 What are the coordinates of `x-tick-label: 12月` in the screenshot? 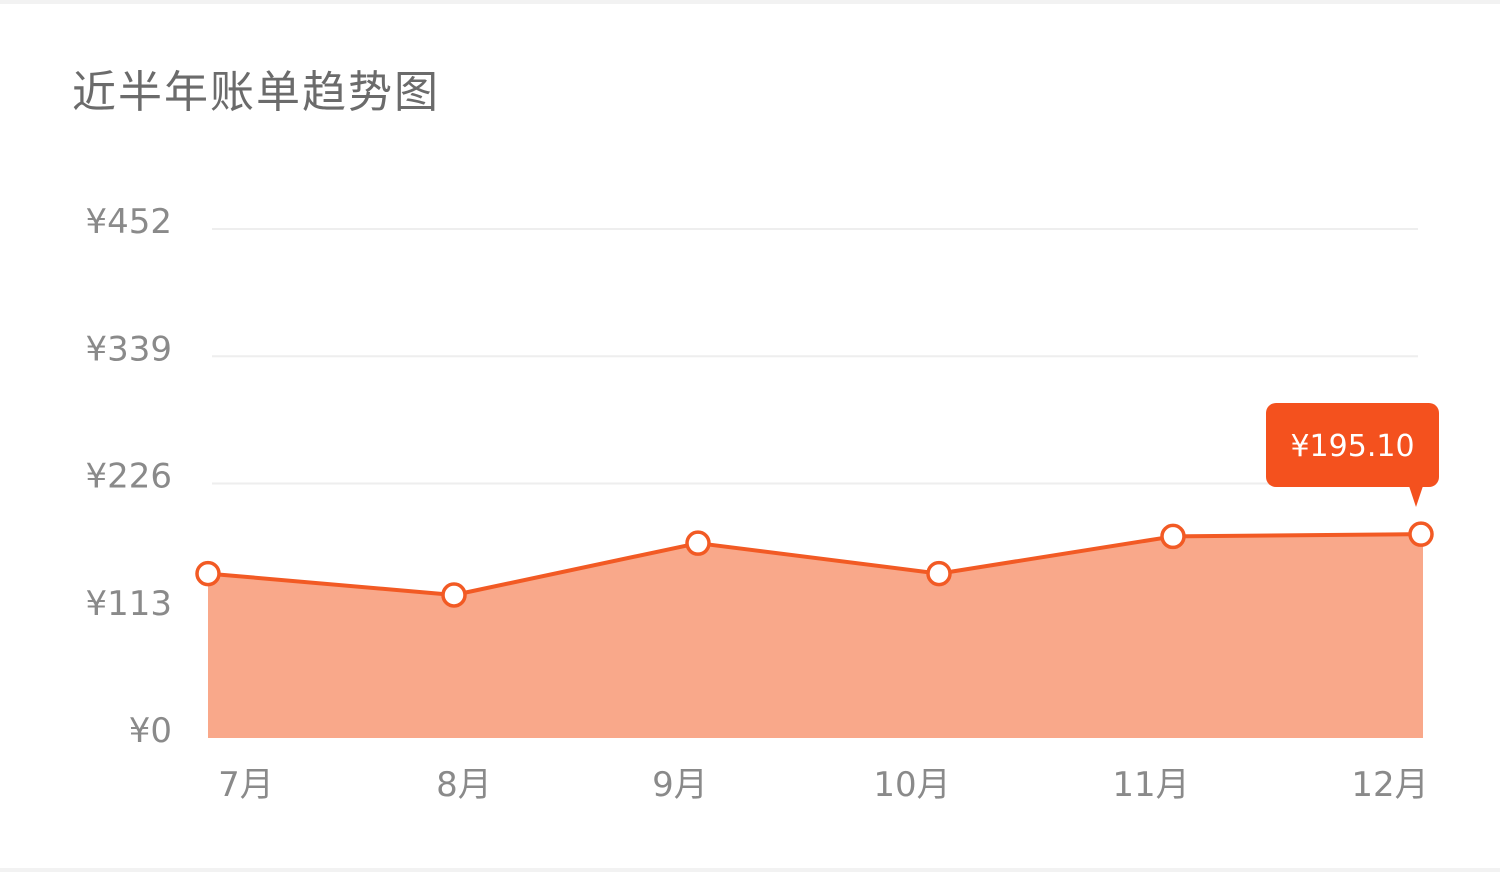 It's located at (1389, 785).